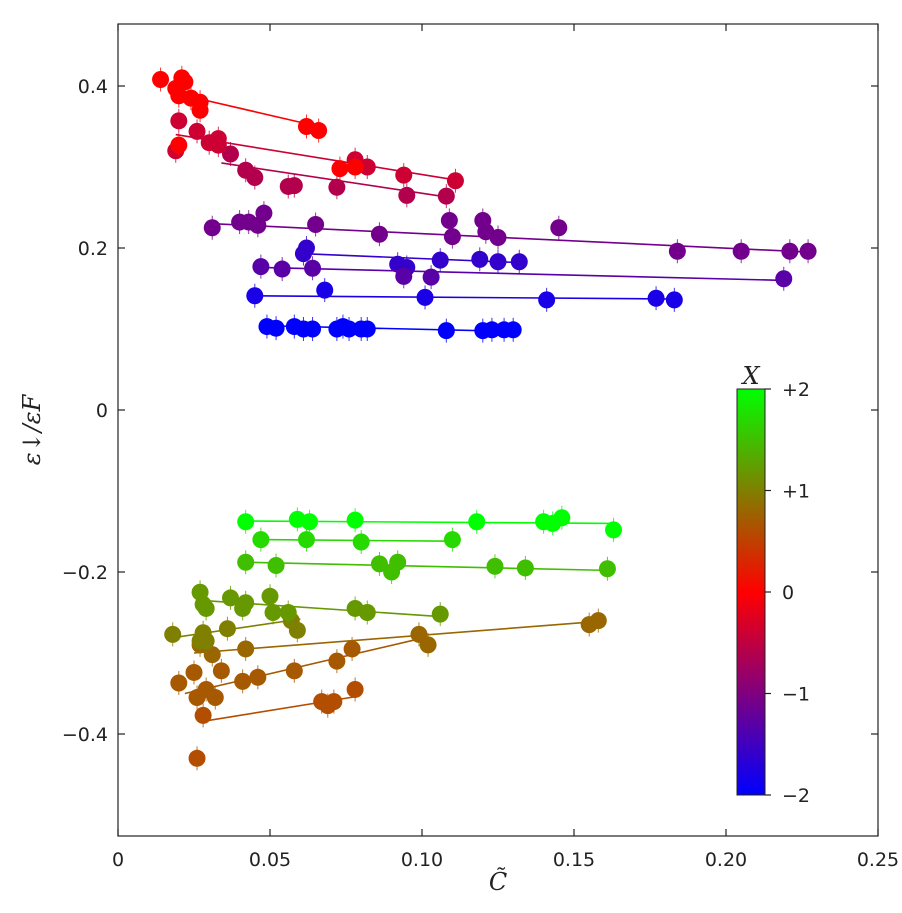 The width and height of the screenshot is (902, 913). I want to click on colorbar-tick-label: −2, so click(796, 796).